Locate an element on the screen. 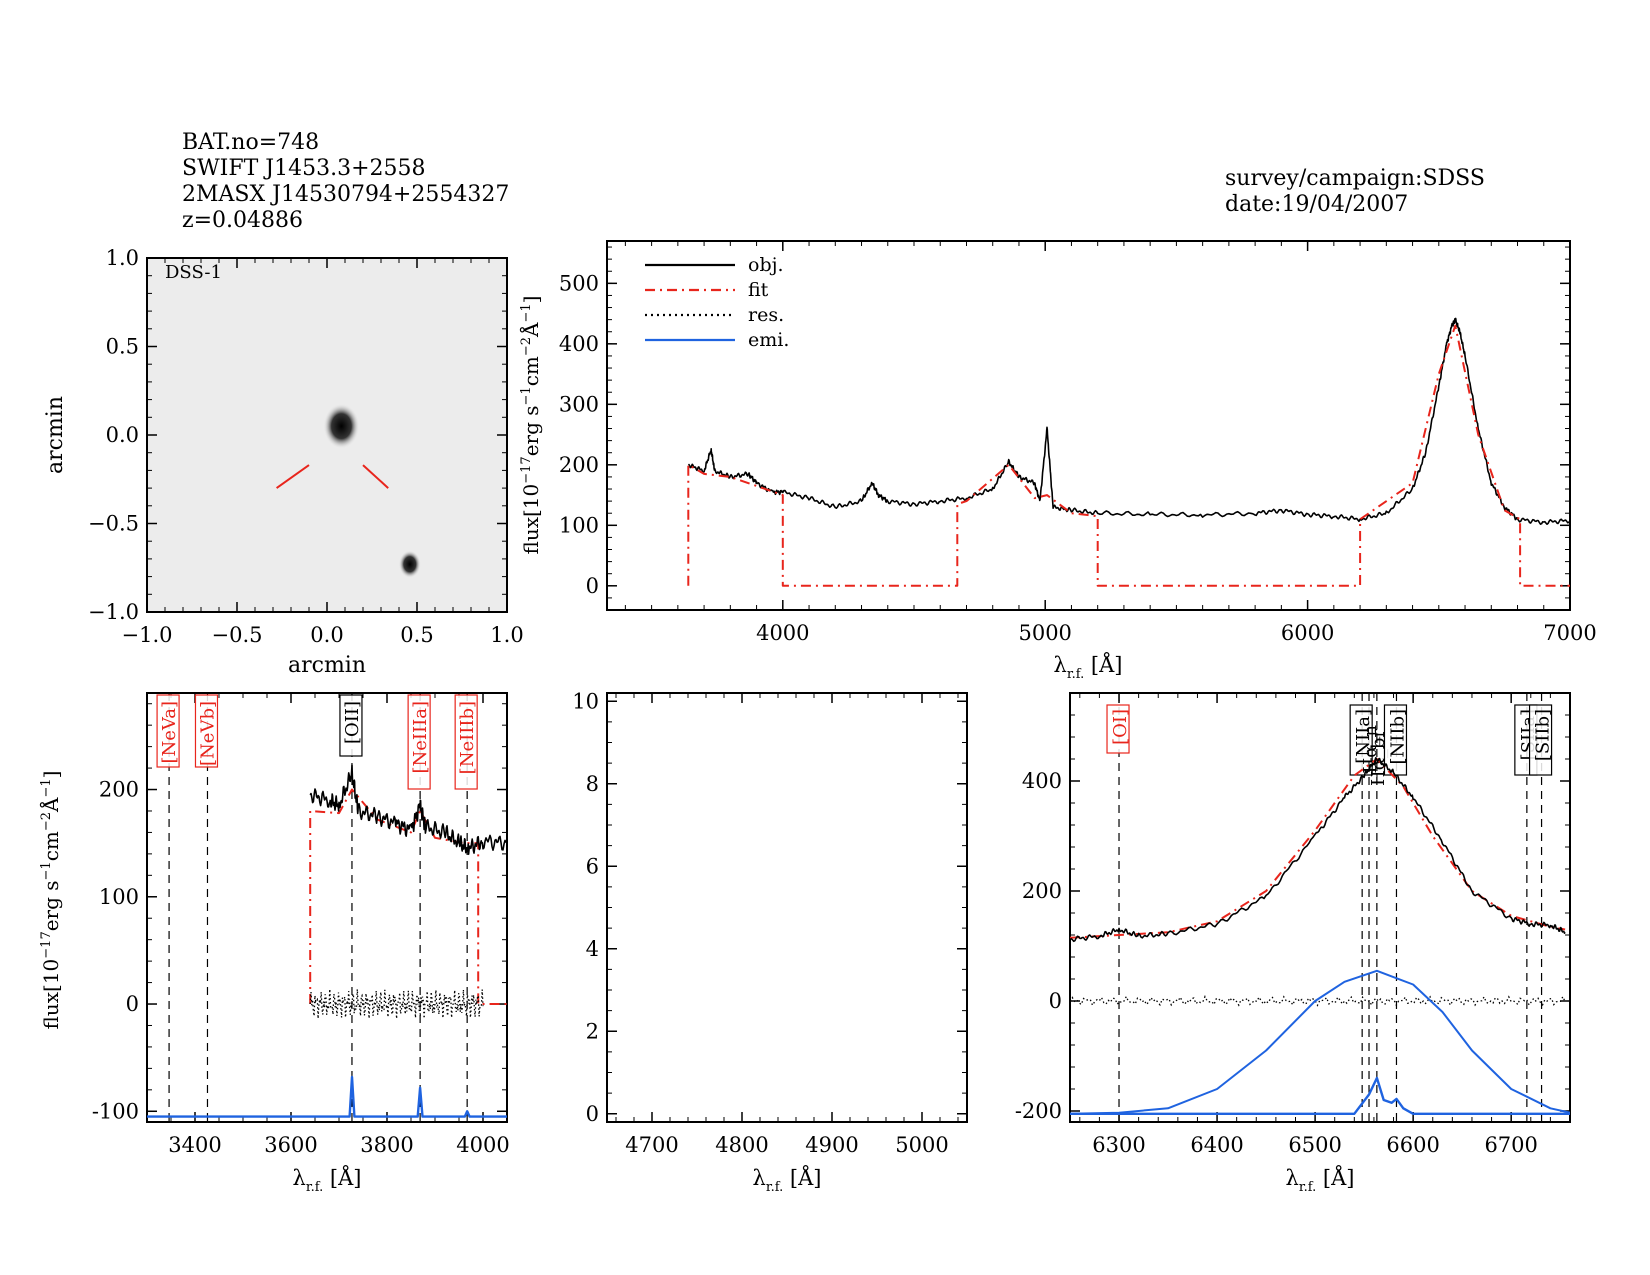  zoom-halpha-panel-xtick-label: 6300 is located at coordinates (1118, 1145).